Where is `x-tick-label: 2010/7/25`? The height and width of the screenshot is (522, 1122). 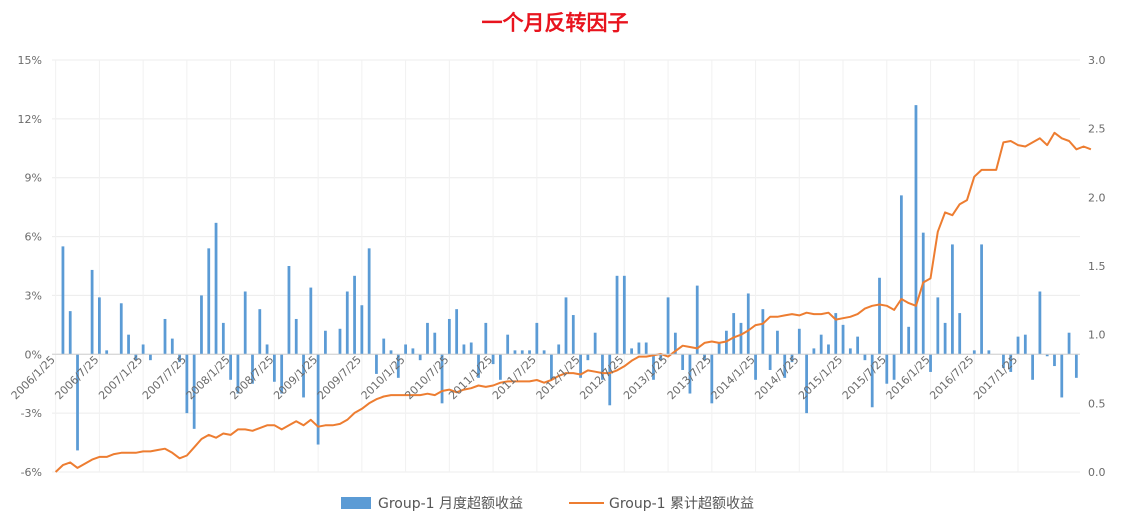 x-tick-label: 2010/7/25 is located at coordinates (426, 377).